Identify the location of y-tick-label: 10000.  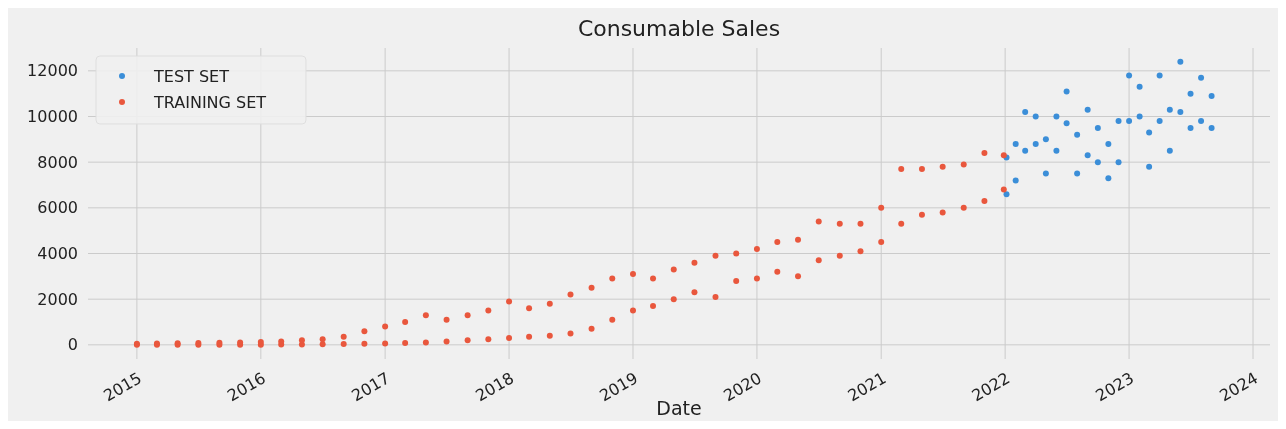
(52, 117).